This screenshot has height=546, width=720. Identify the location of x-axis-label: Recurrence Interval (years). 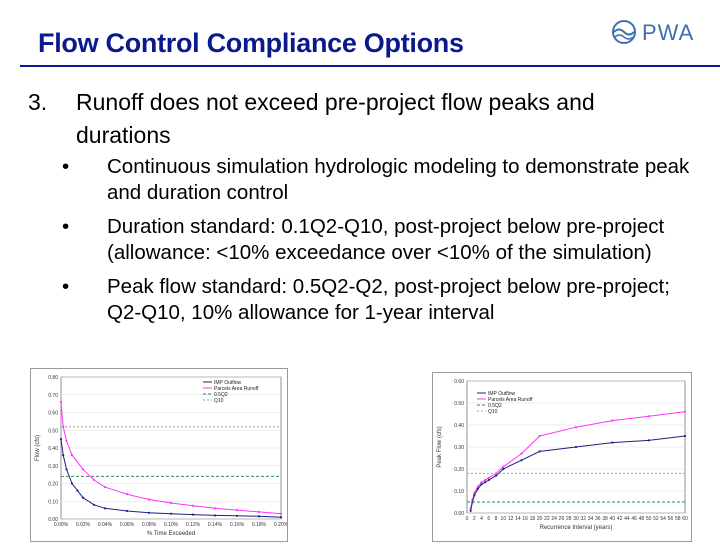
(576, 528).